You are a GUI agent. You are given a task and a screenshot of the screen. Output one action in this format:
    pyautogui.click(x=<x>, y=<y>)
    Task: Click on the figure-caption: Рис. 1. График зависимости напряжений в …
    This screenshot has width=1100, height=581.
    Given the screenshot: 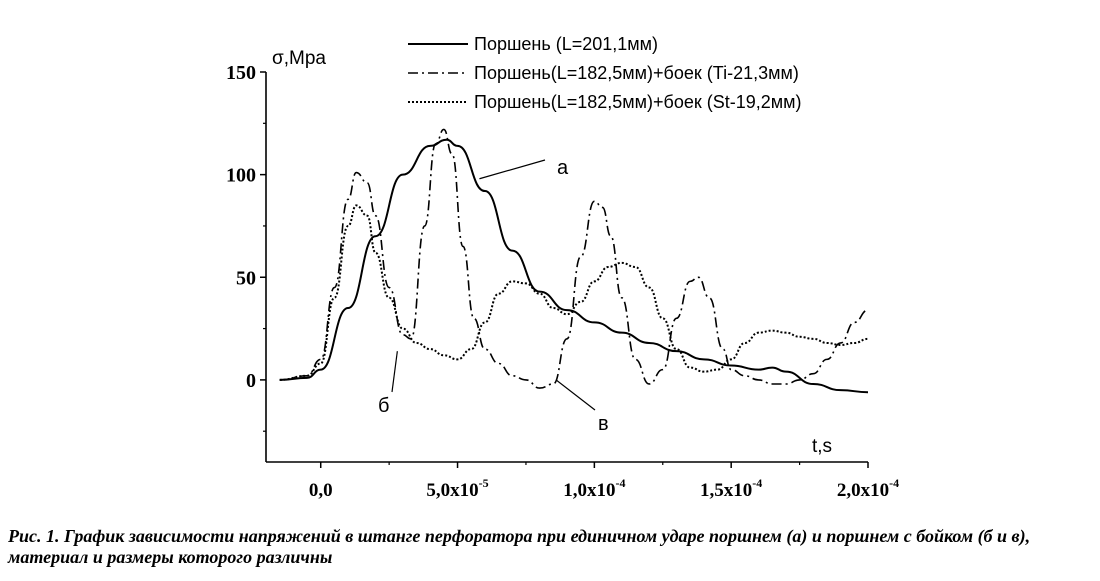 What is the action you would take?
    pyautogui.click(x=519, y=546)
    